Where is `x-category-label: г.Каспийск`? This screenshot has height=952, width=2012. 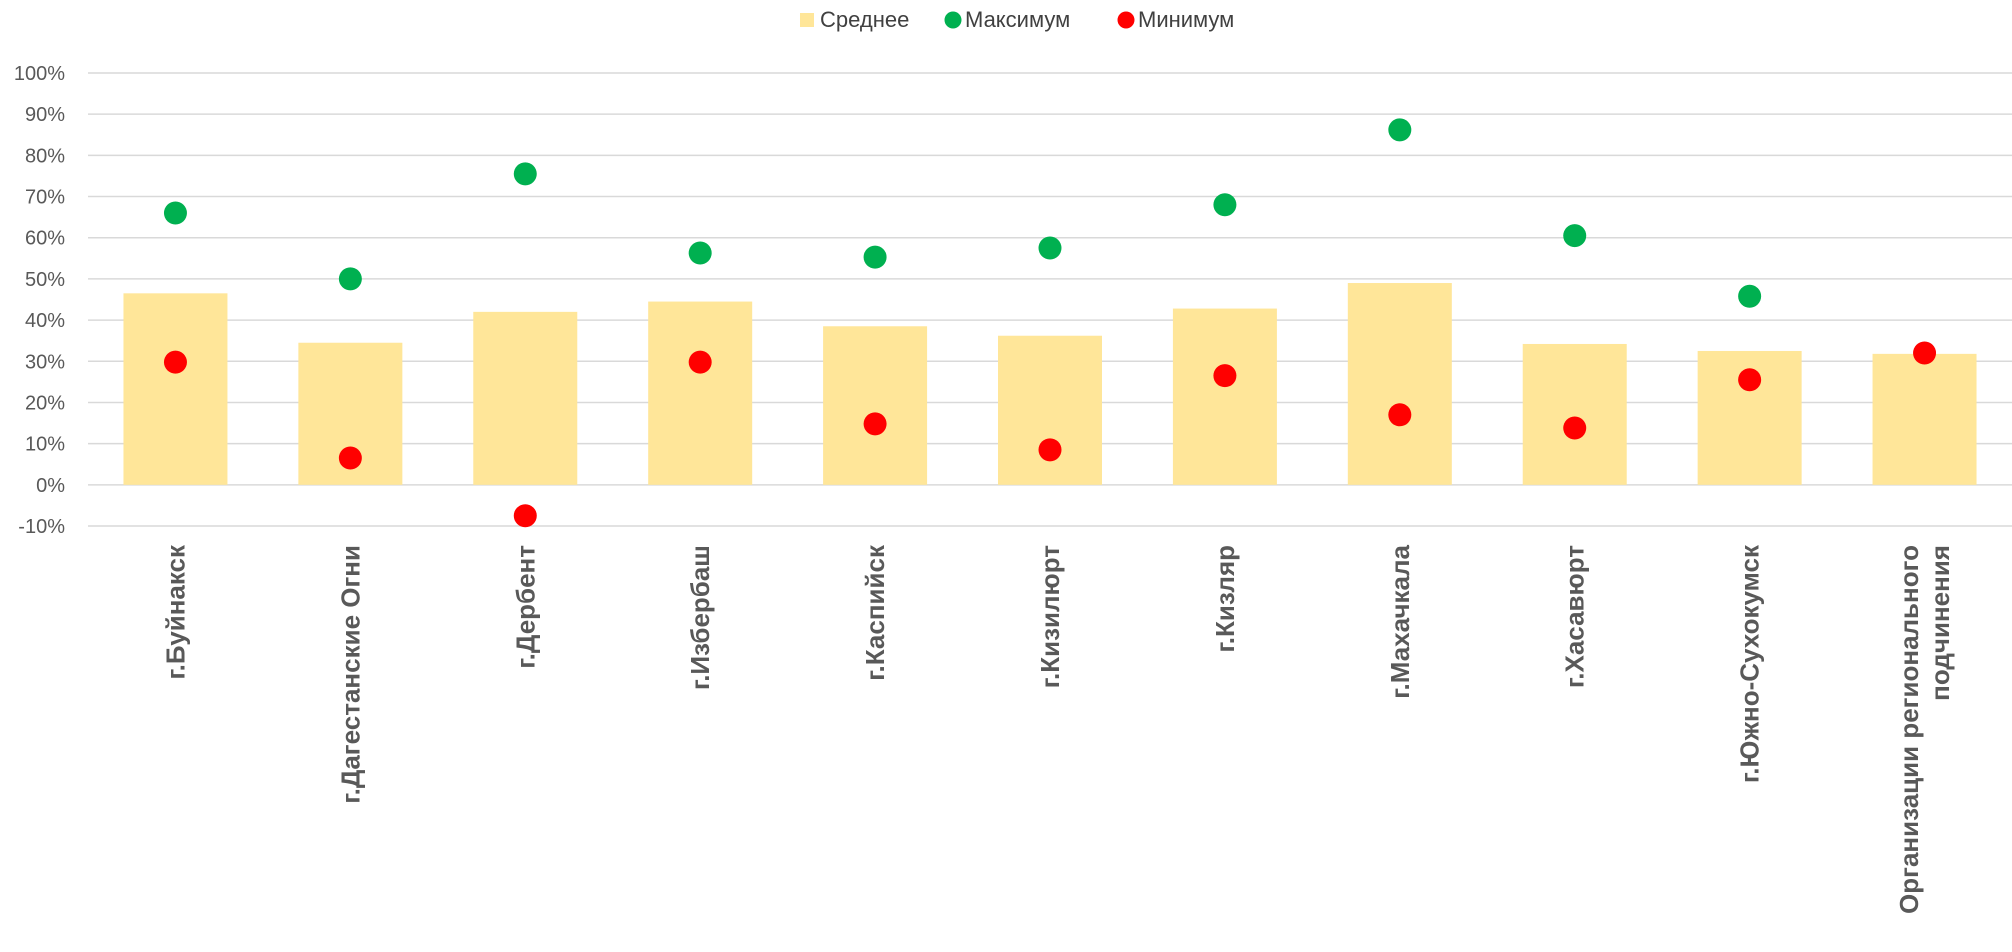 x-category-label: г.Каспийск is located at coordinates (875, 612).